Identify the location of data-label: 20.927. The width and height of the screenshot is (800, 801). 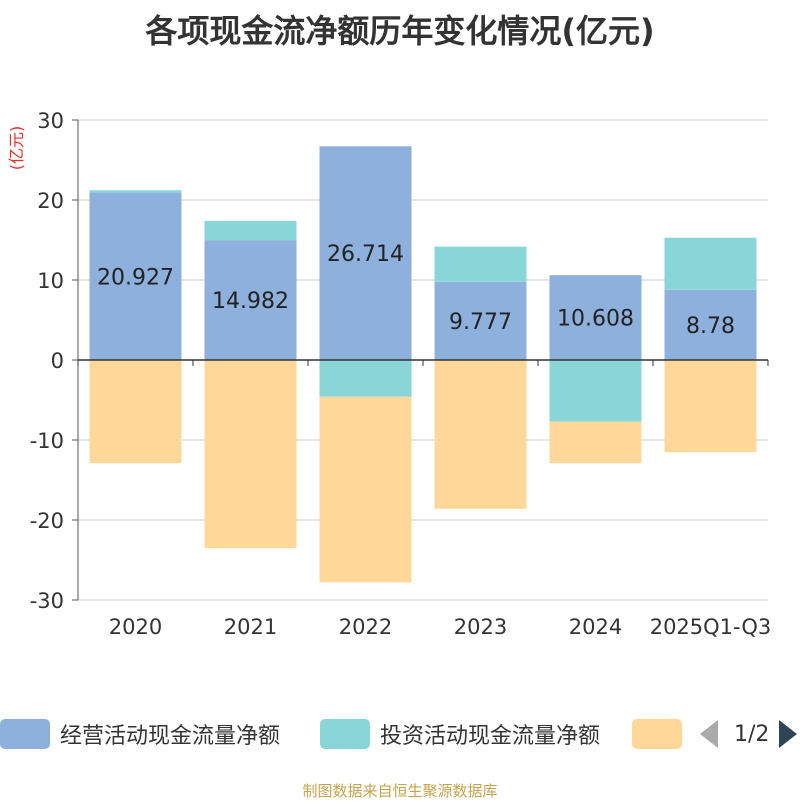
(135, 277).